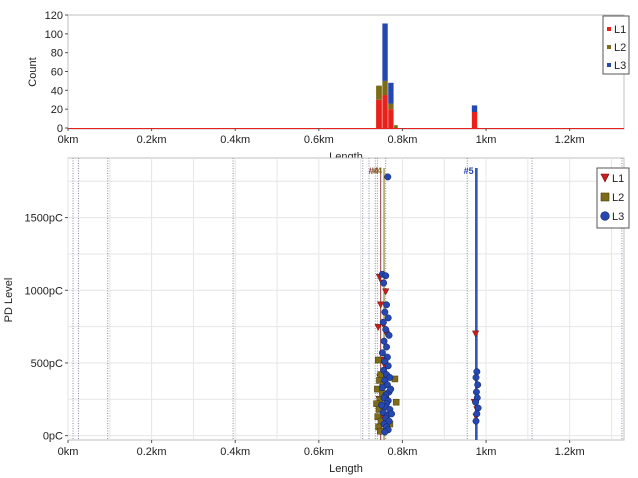  Describe the element at coordinates (57, 91) in the screenshot. I see `histogram-y-tick-label: 40` at that location.